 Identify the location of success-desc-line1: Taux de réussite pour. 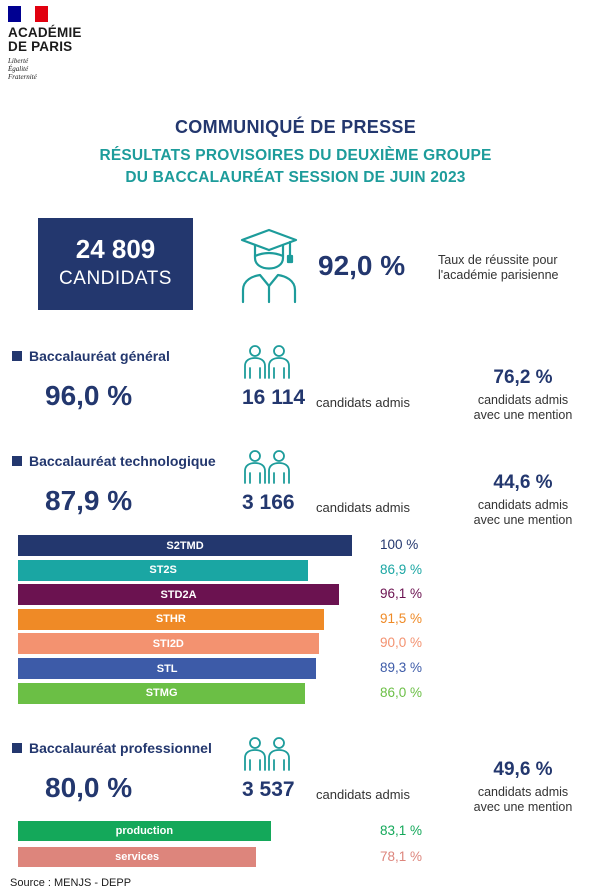
(498, 260).